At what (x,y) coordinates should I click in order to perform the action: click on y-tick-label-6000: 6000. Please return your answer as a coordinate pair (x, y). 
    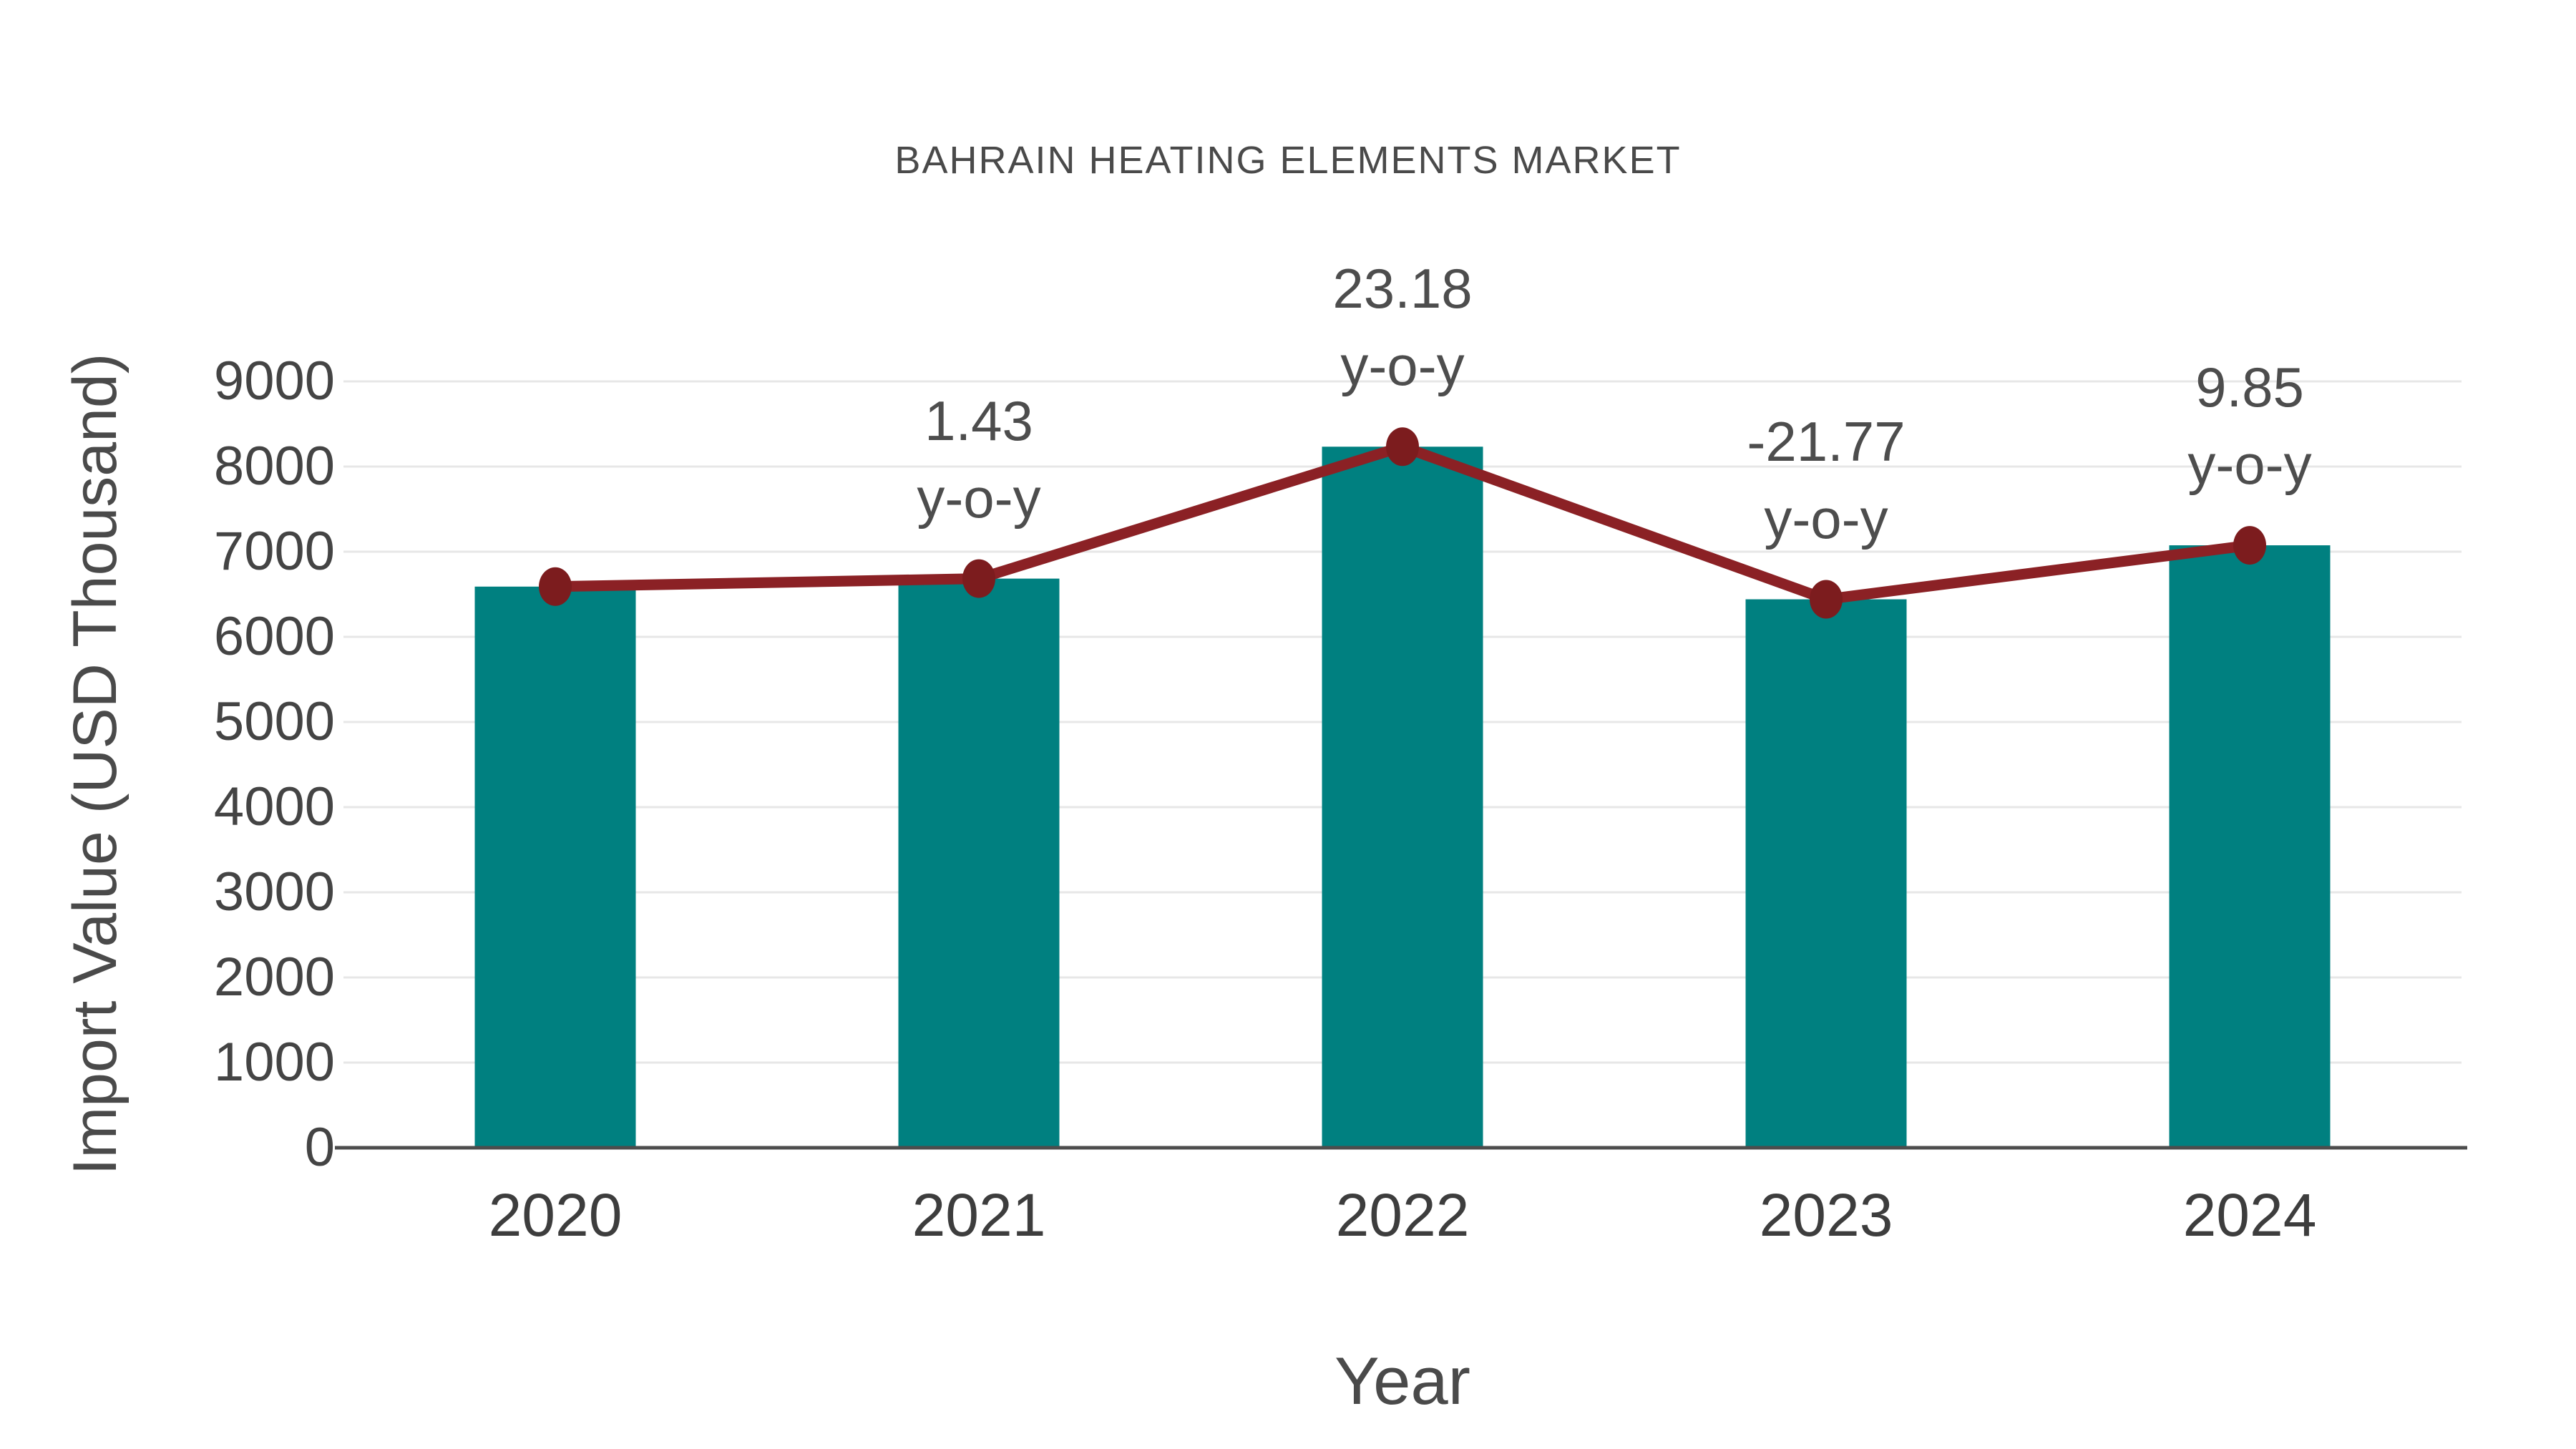
    Looking at the image, I should click on (274, 636).